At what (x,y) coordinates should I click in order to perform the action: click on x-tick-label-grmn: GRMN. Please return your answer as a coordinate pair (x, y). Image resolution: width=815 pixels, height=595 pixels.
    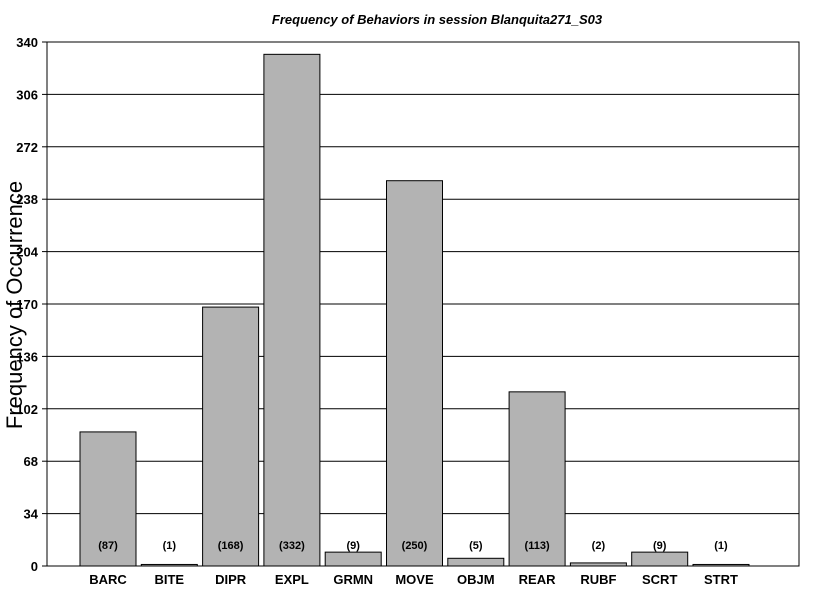
    Looking at the image, I should click on (353, 579).